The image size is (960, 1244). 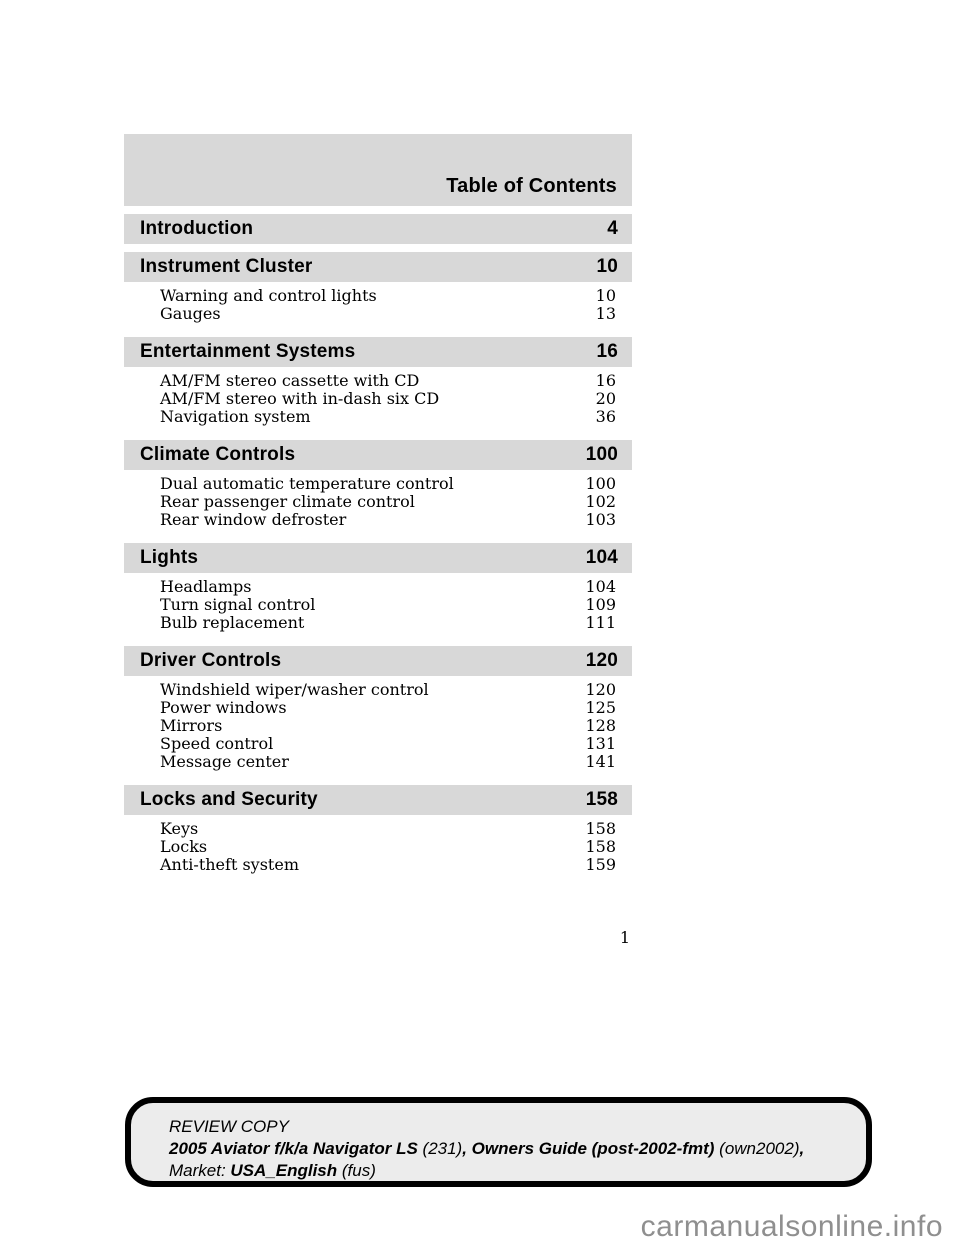 I want to click on page-number: 1, so click(x=625, y=937).